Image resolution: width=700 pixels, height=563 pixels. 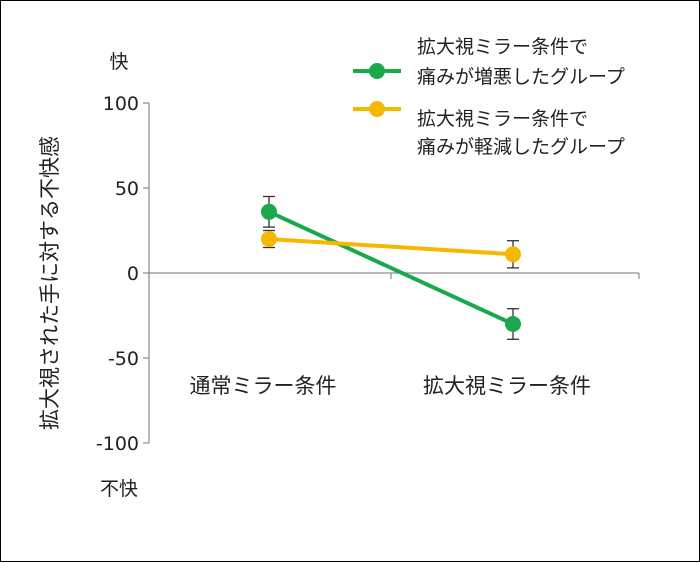 What do you see at coordinates (117, 444) in the screenshot?
I see `y-tick-label: -100` at bounding box center [117, 444].